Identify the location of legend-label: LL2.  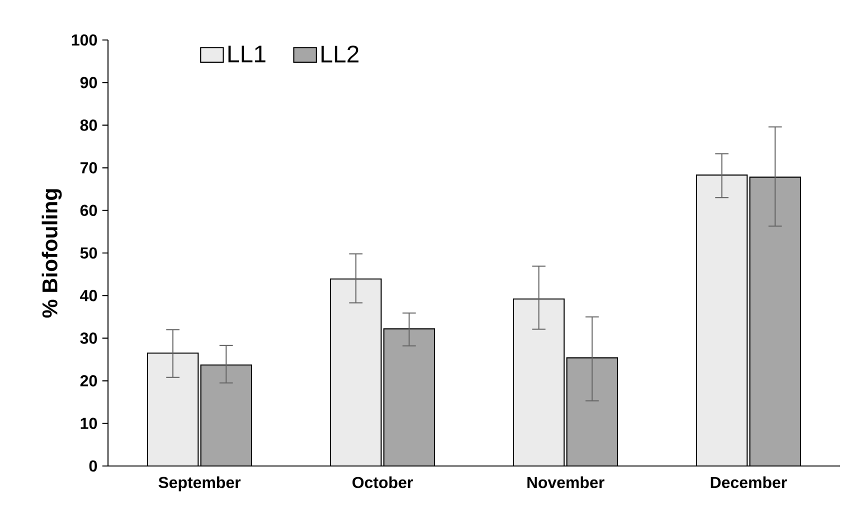
(340, 54).